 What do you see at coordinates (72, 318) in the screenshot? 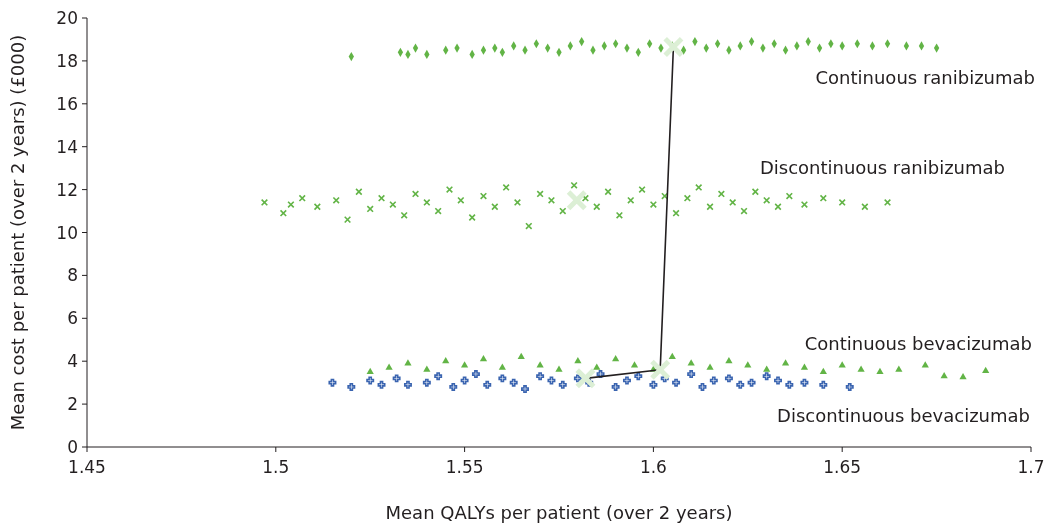
I see `y-tick-label: 6` at bounding box center [72, 318].